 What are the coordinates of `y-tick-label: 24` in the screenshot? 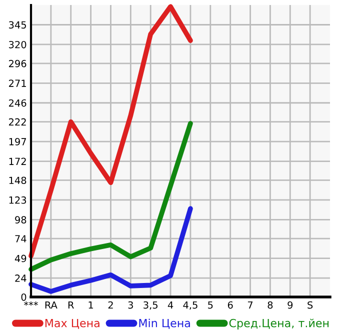 It's located at (20, 278).